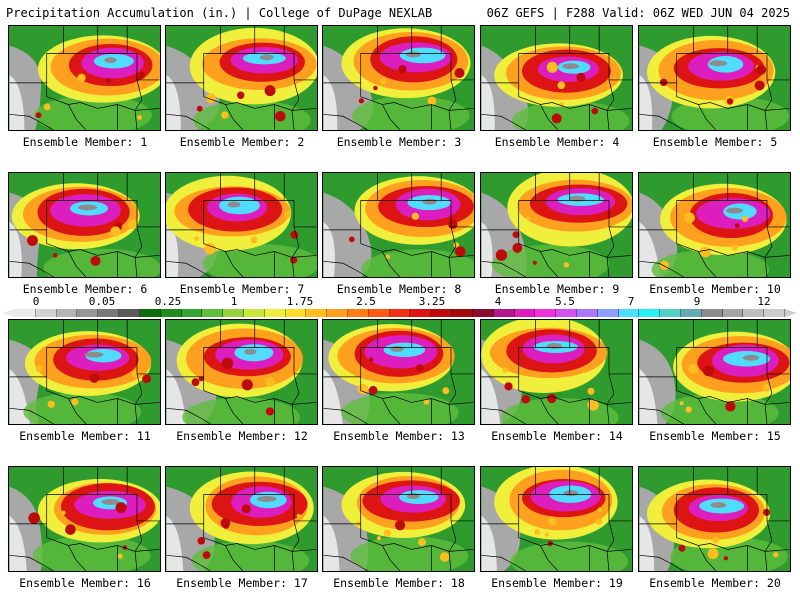 This screenshot has height=600, width=800. I want to click on colorbar-tick-label: 0.05, so click(102, 301).